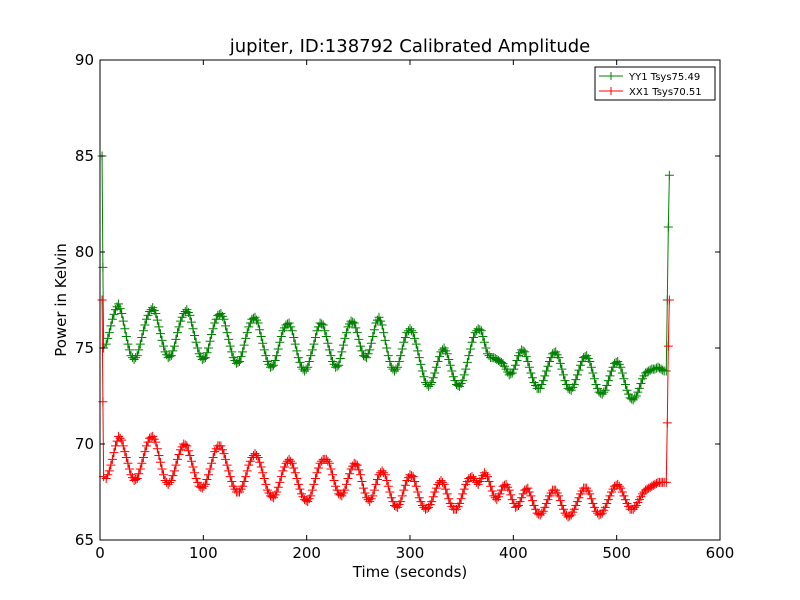 This screenshot has width=800, height=600. What do you see at coordinates (203, 553) in the screenshot?
I see `x-tick-label: 100` at bounding box center [203, 553].